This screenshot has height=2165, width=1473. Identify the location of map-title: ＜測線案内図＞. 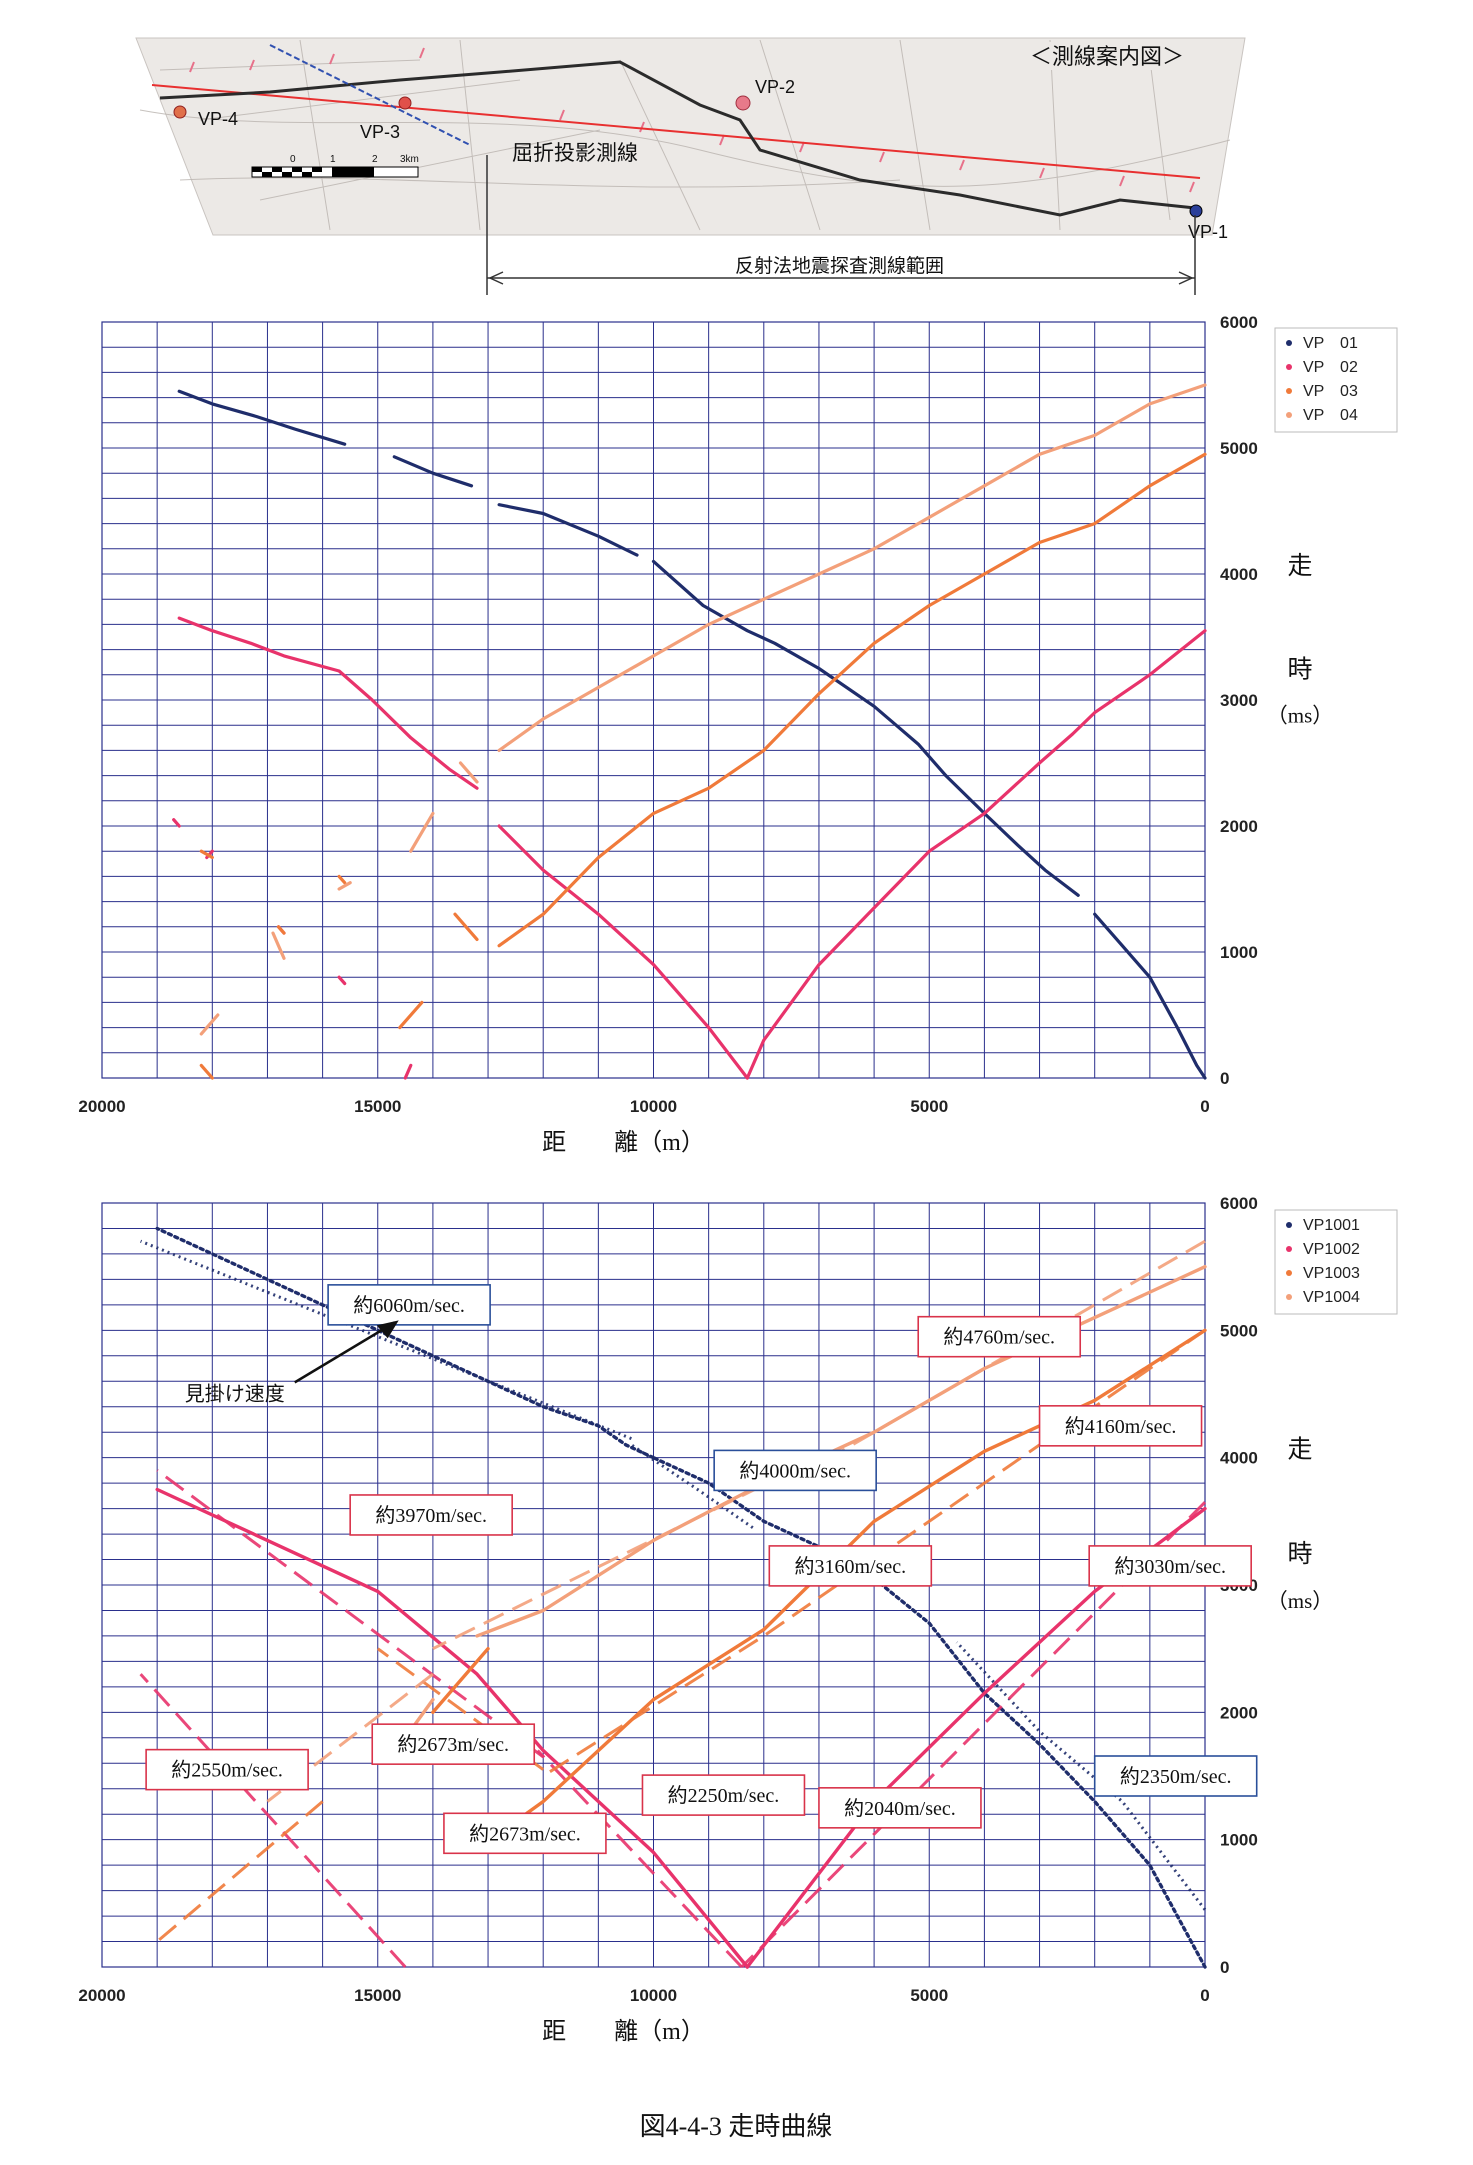
(1107, 56).